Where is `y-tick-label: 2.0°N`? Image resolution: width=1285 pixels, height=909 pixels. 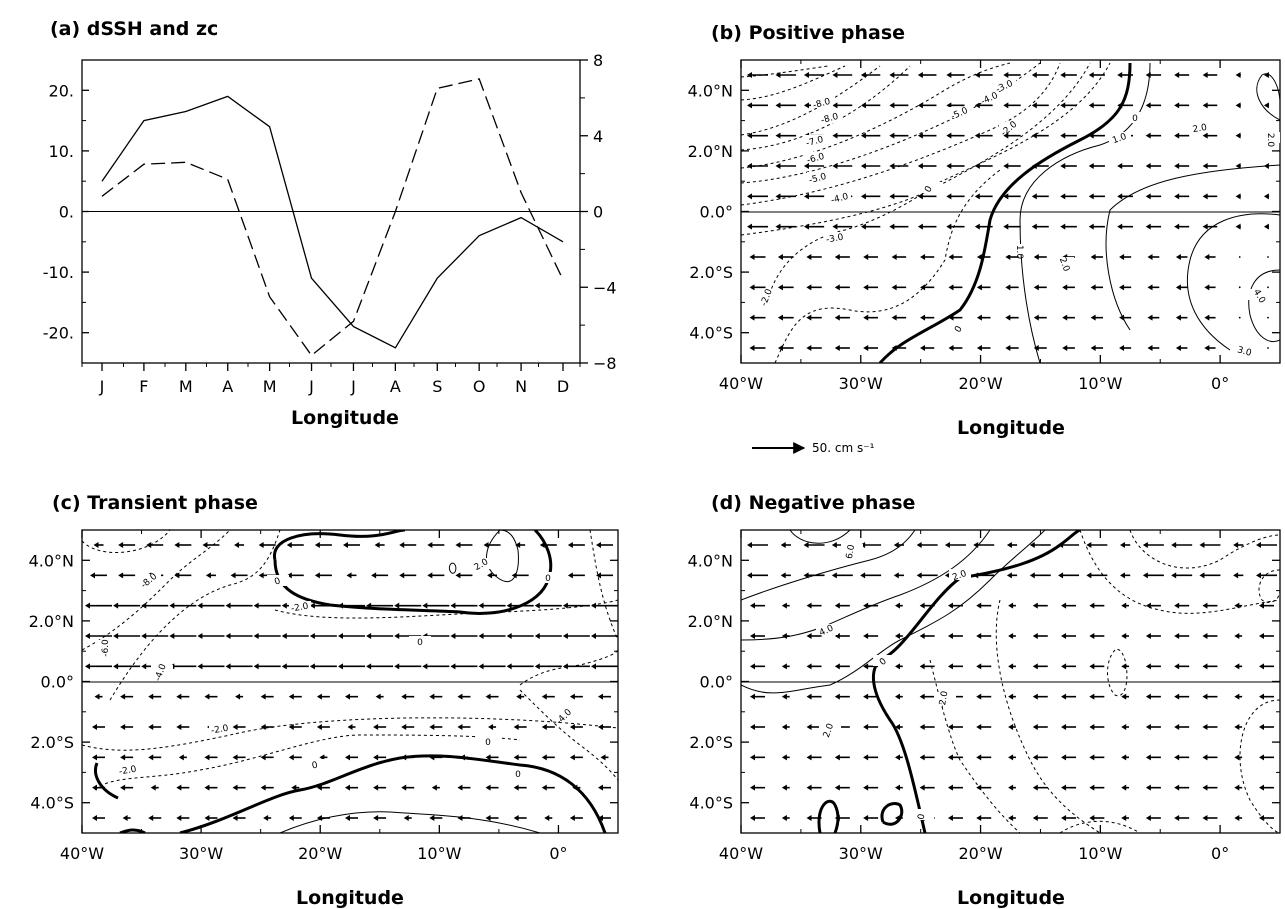
y-tick-label: 2.0°N is located at coordinates (51, 621).